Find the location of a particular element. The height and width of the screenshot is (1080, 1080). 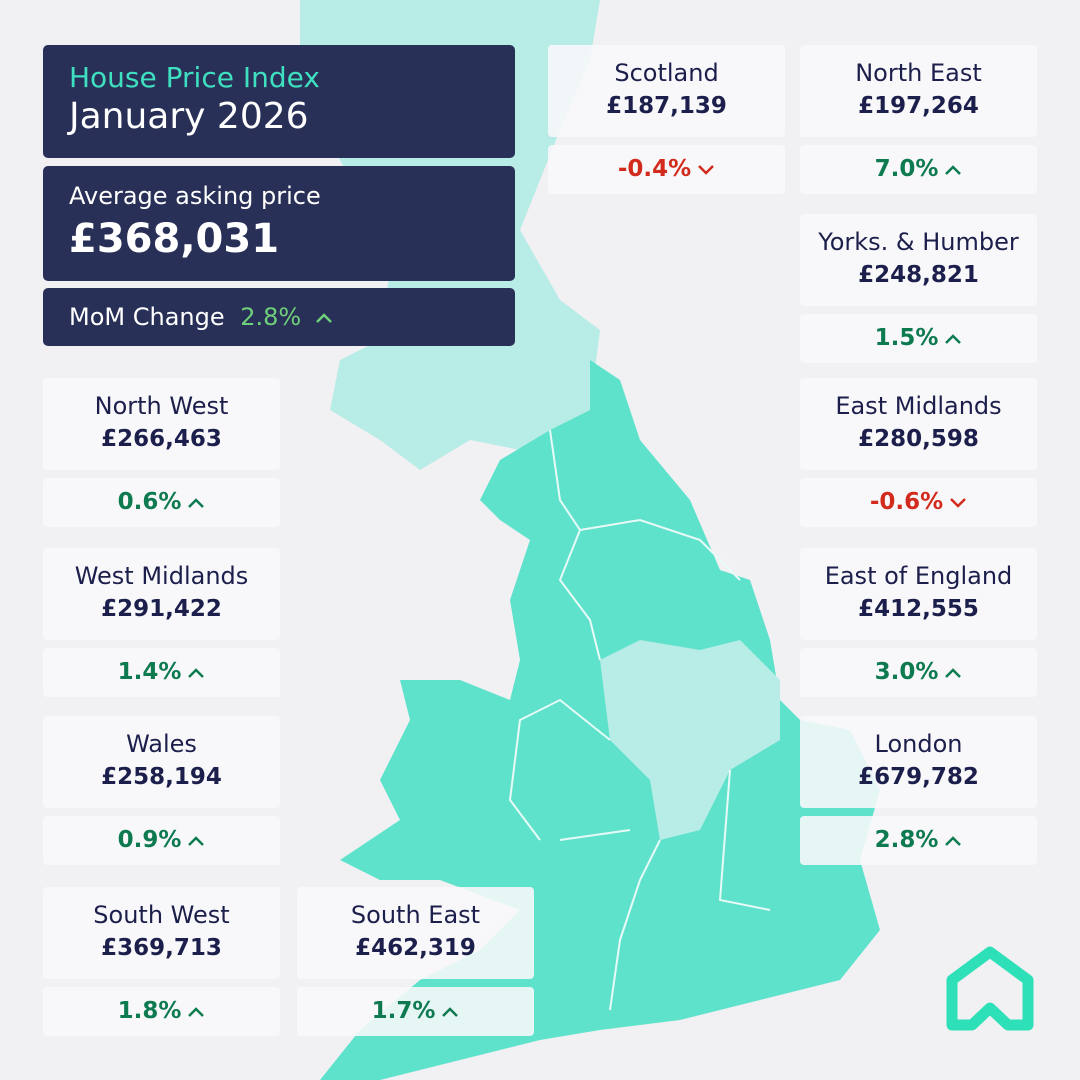

region-name: South West is located at coordinates (161, 915).